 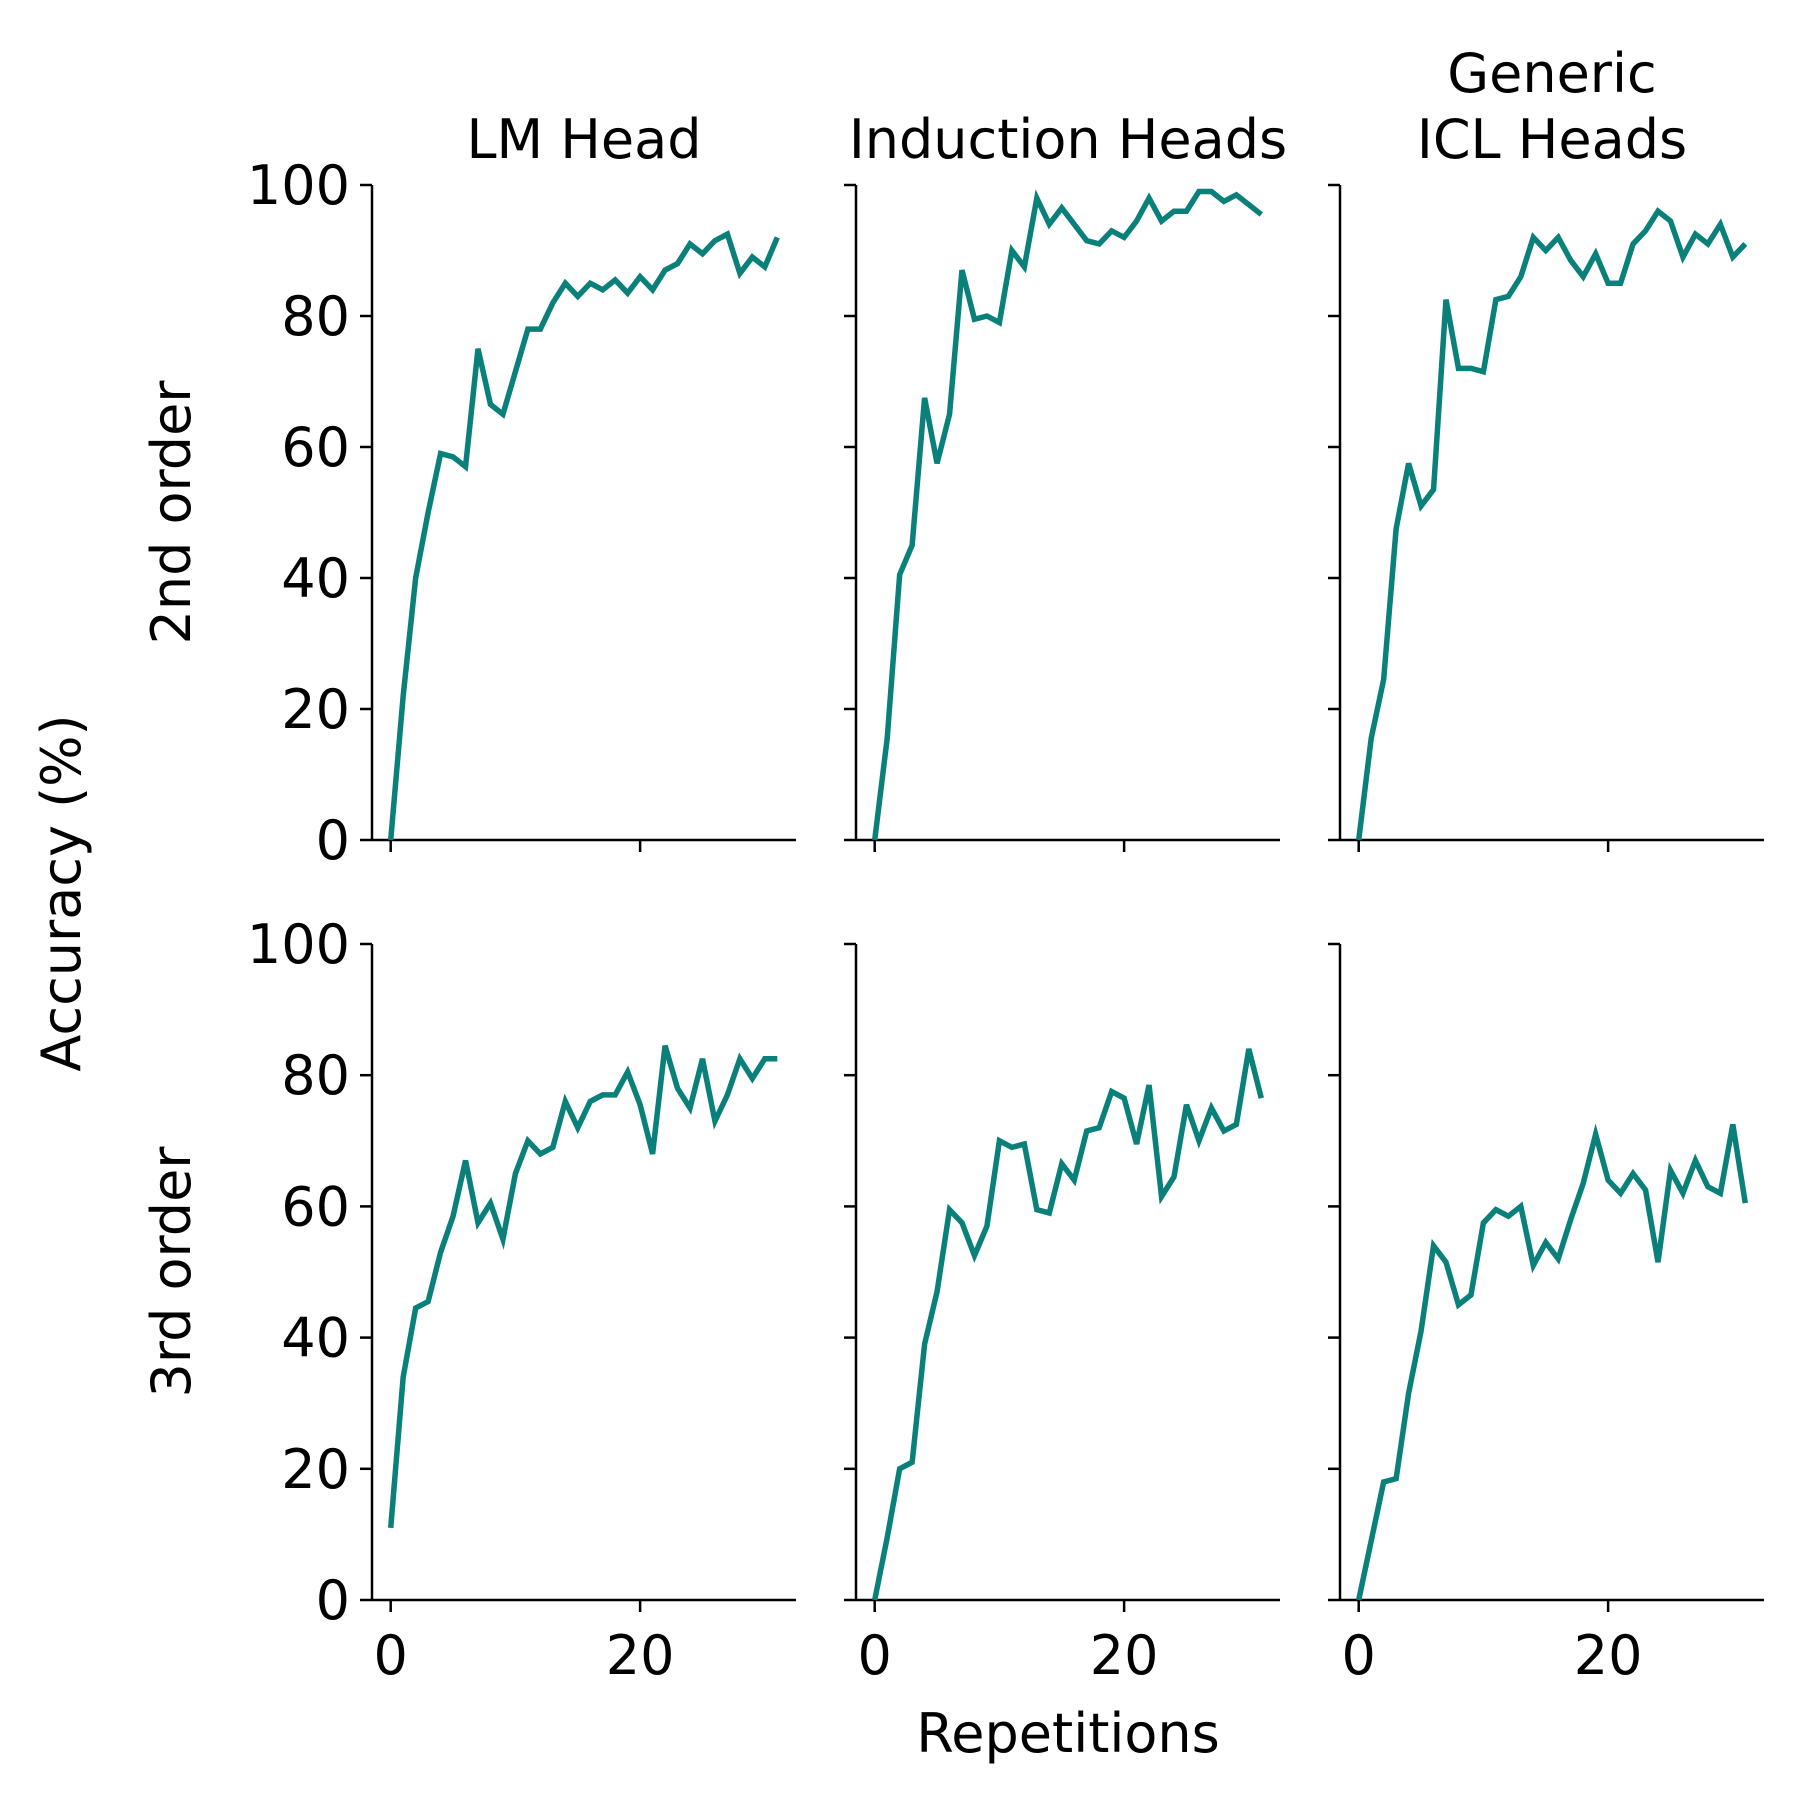 I want to click on series-line-2nd-order-generic-icl-heads, so click(x=1551, y=524).